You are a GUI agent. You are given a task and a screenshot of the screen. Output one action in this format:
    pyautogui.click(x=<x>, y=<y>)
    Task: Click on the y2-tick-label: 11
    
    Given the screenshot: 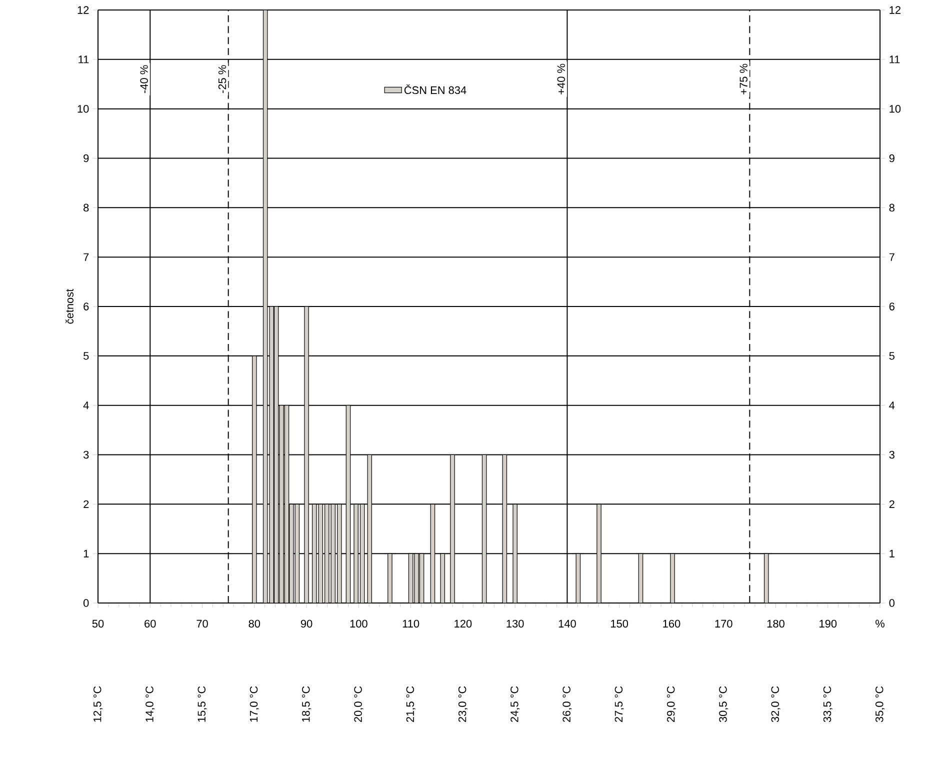 What is the action you would take?
    pyautogui.click(x=895, y=60)
    